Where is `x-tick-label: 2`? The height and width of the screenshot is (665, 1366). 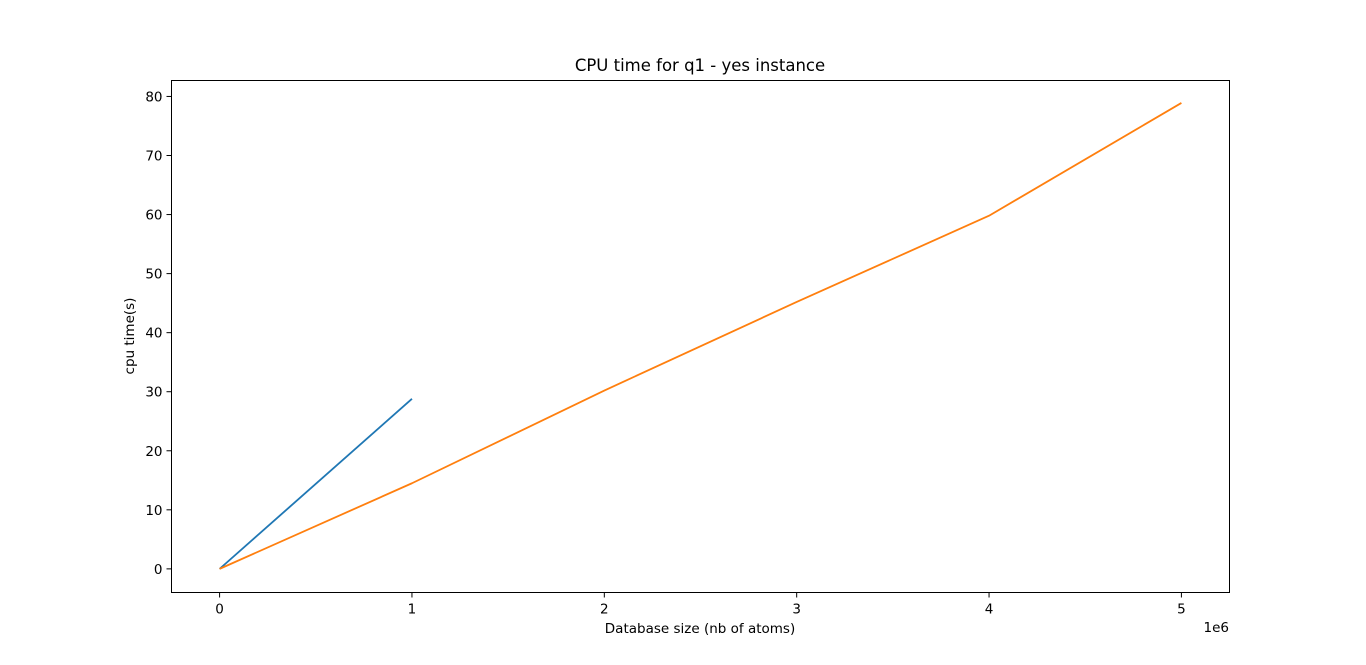 x-tick-label: 2 is located at coordinates (604, 610).